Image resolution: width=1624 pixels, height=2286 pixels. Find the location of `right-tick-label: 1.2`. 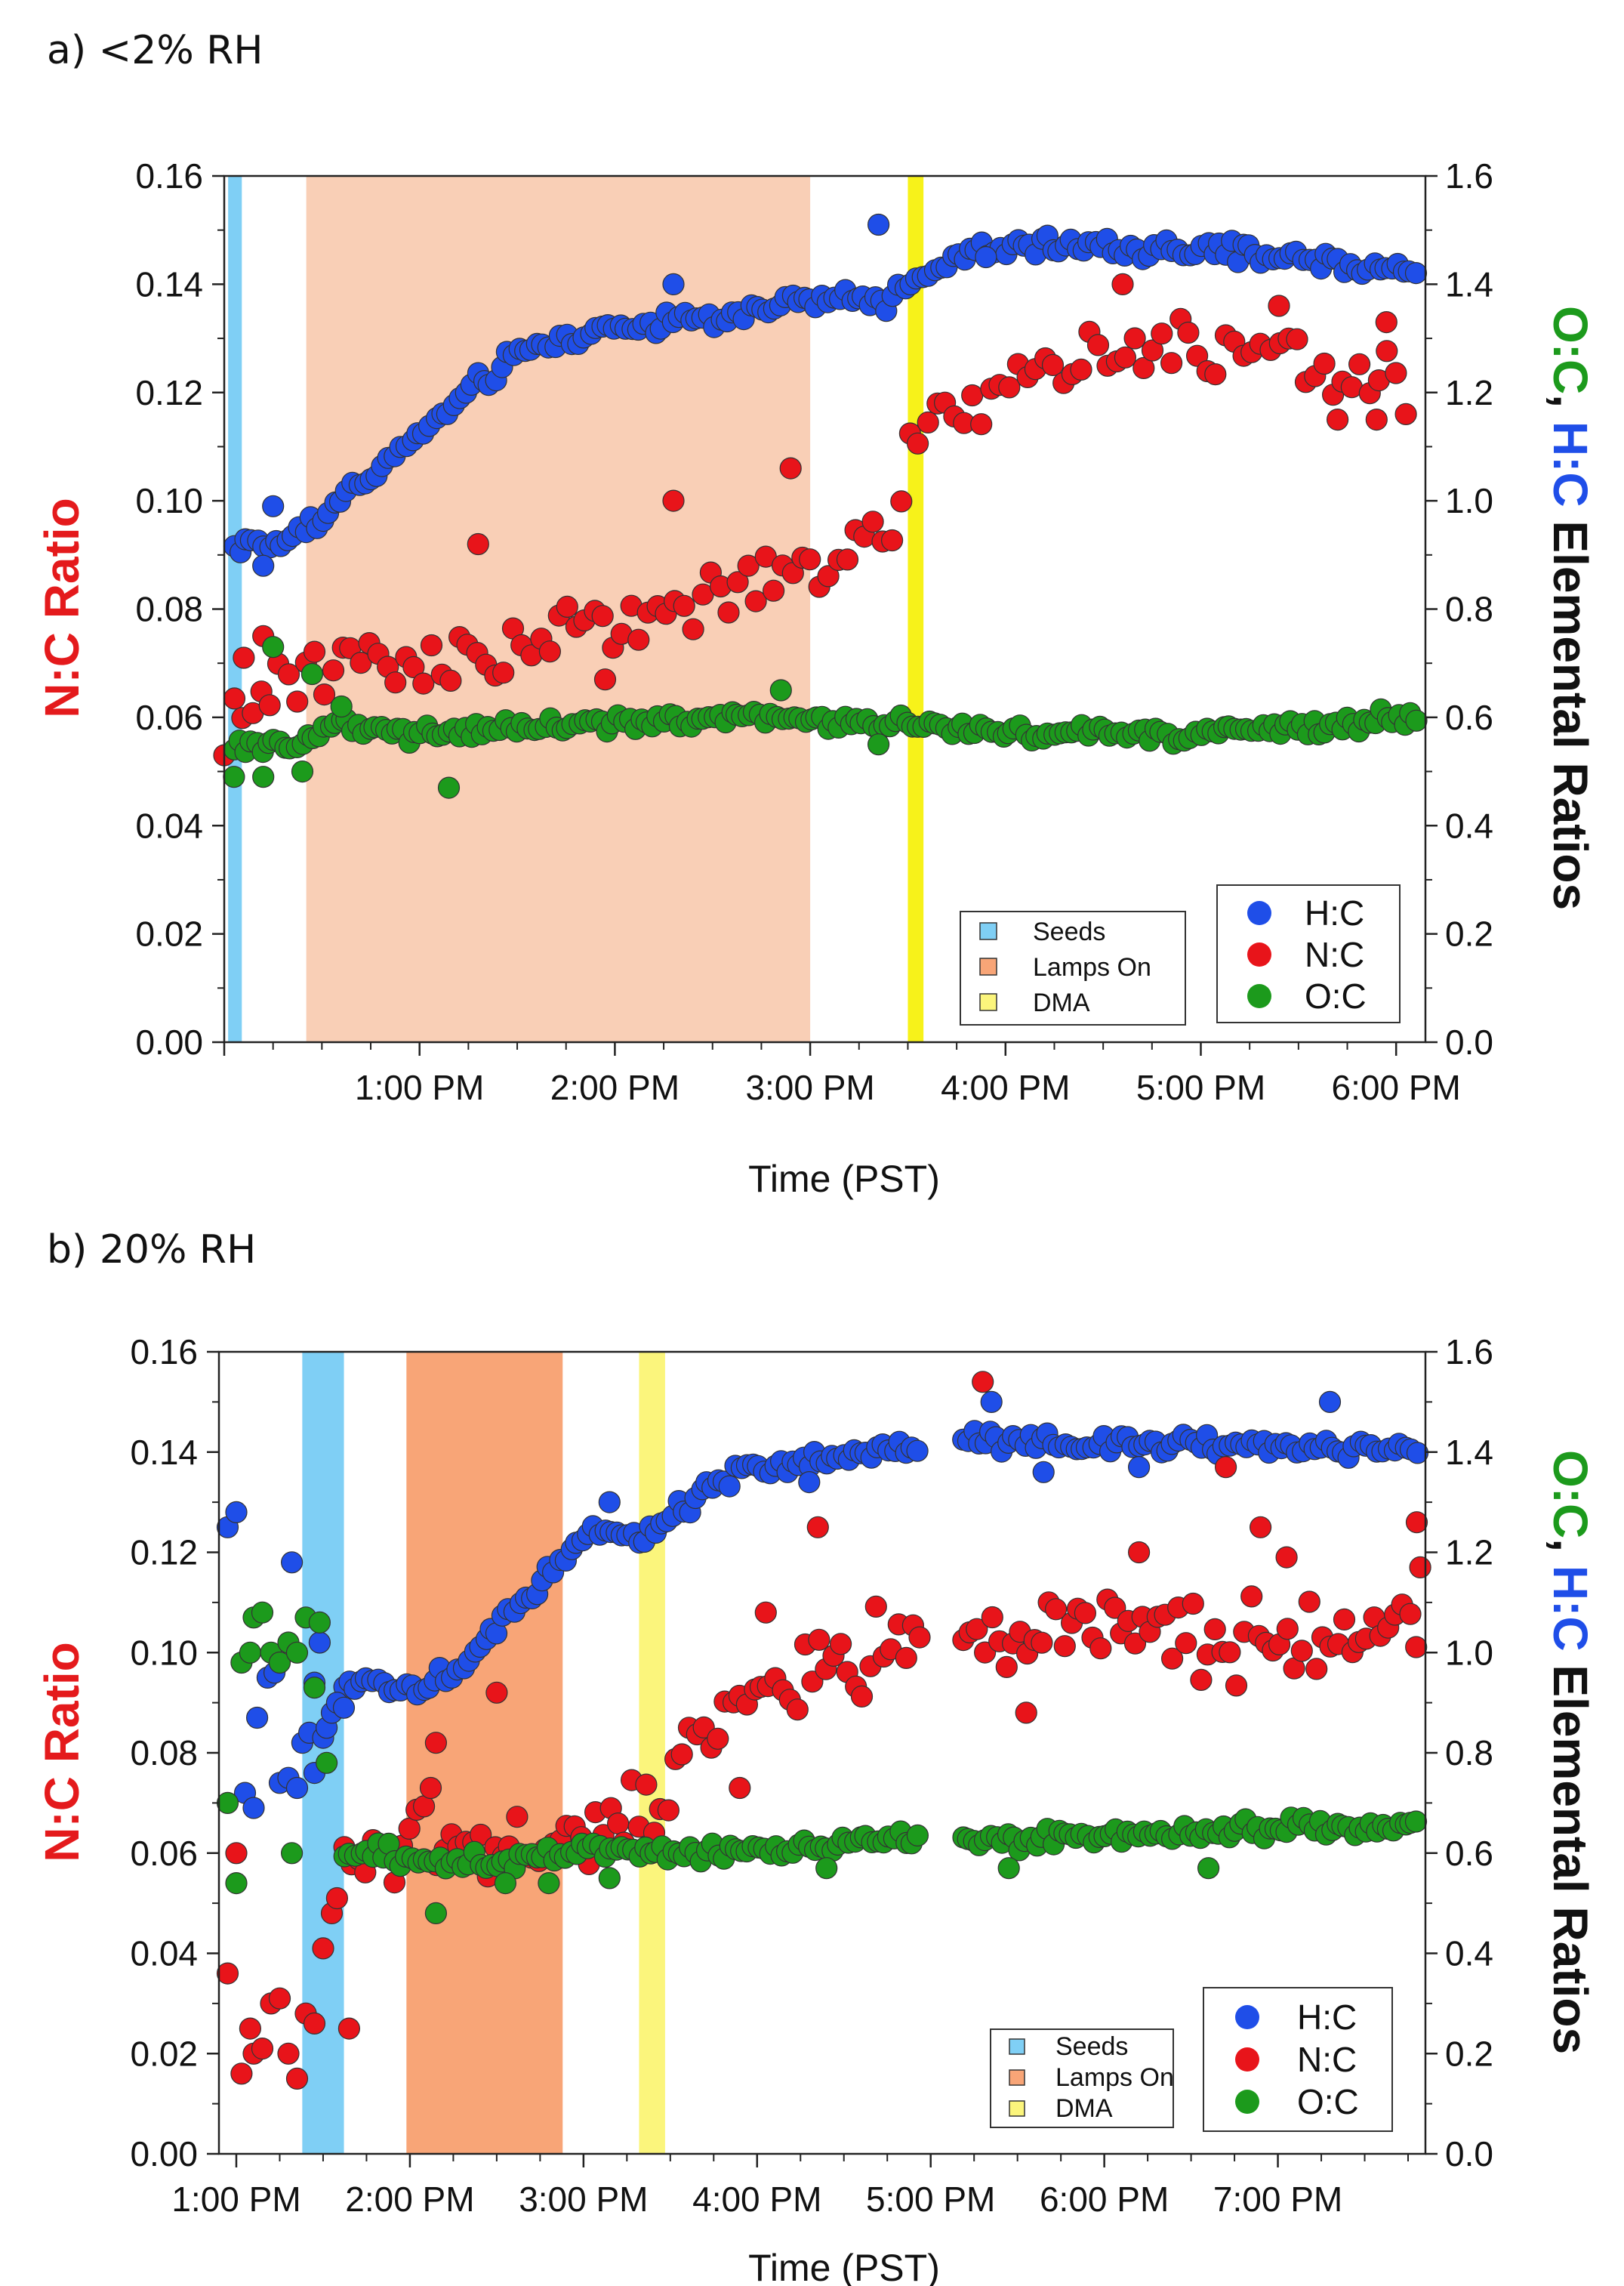

right-tick-label: 1.2 is located at coordinates (1469, 1552).